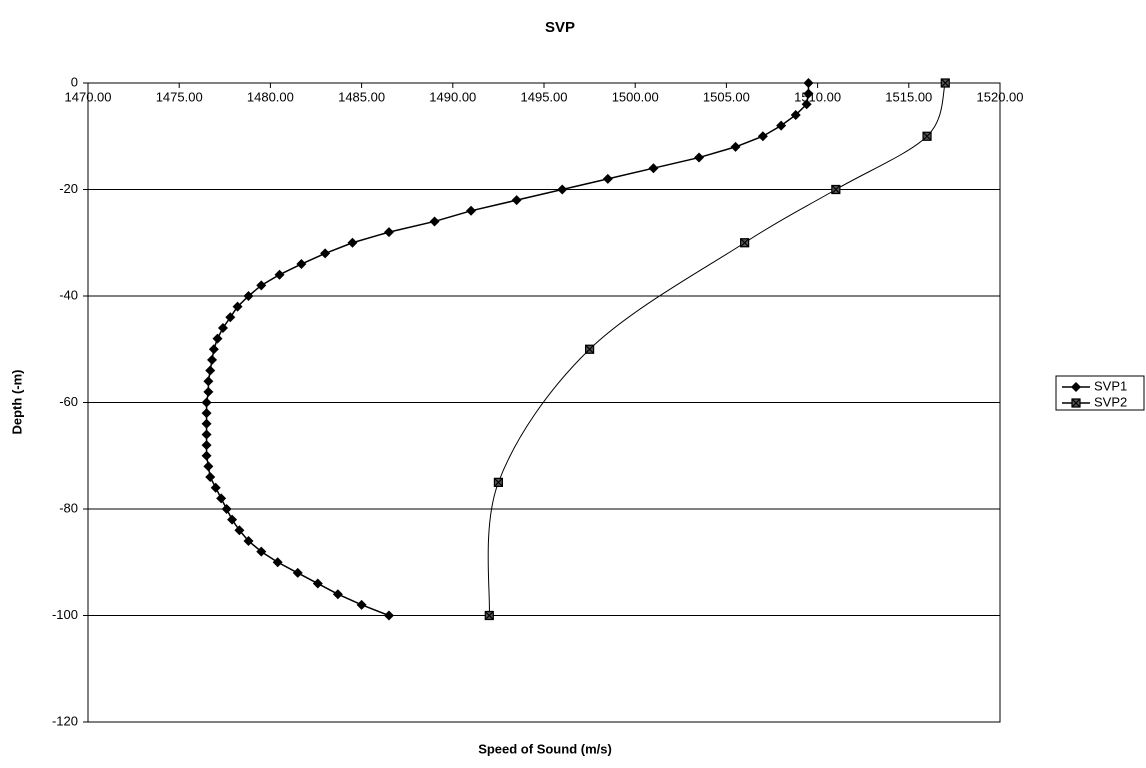 The image size is (1146, 768). I want to click on x-tick-label: 1510.00, so click(817, 96).